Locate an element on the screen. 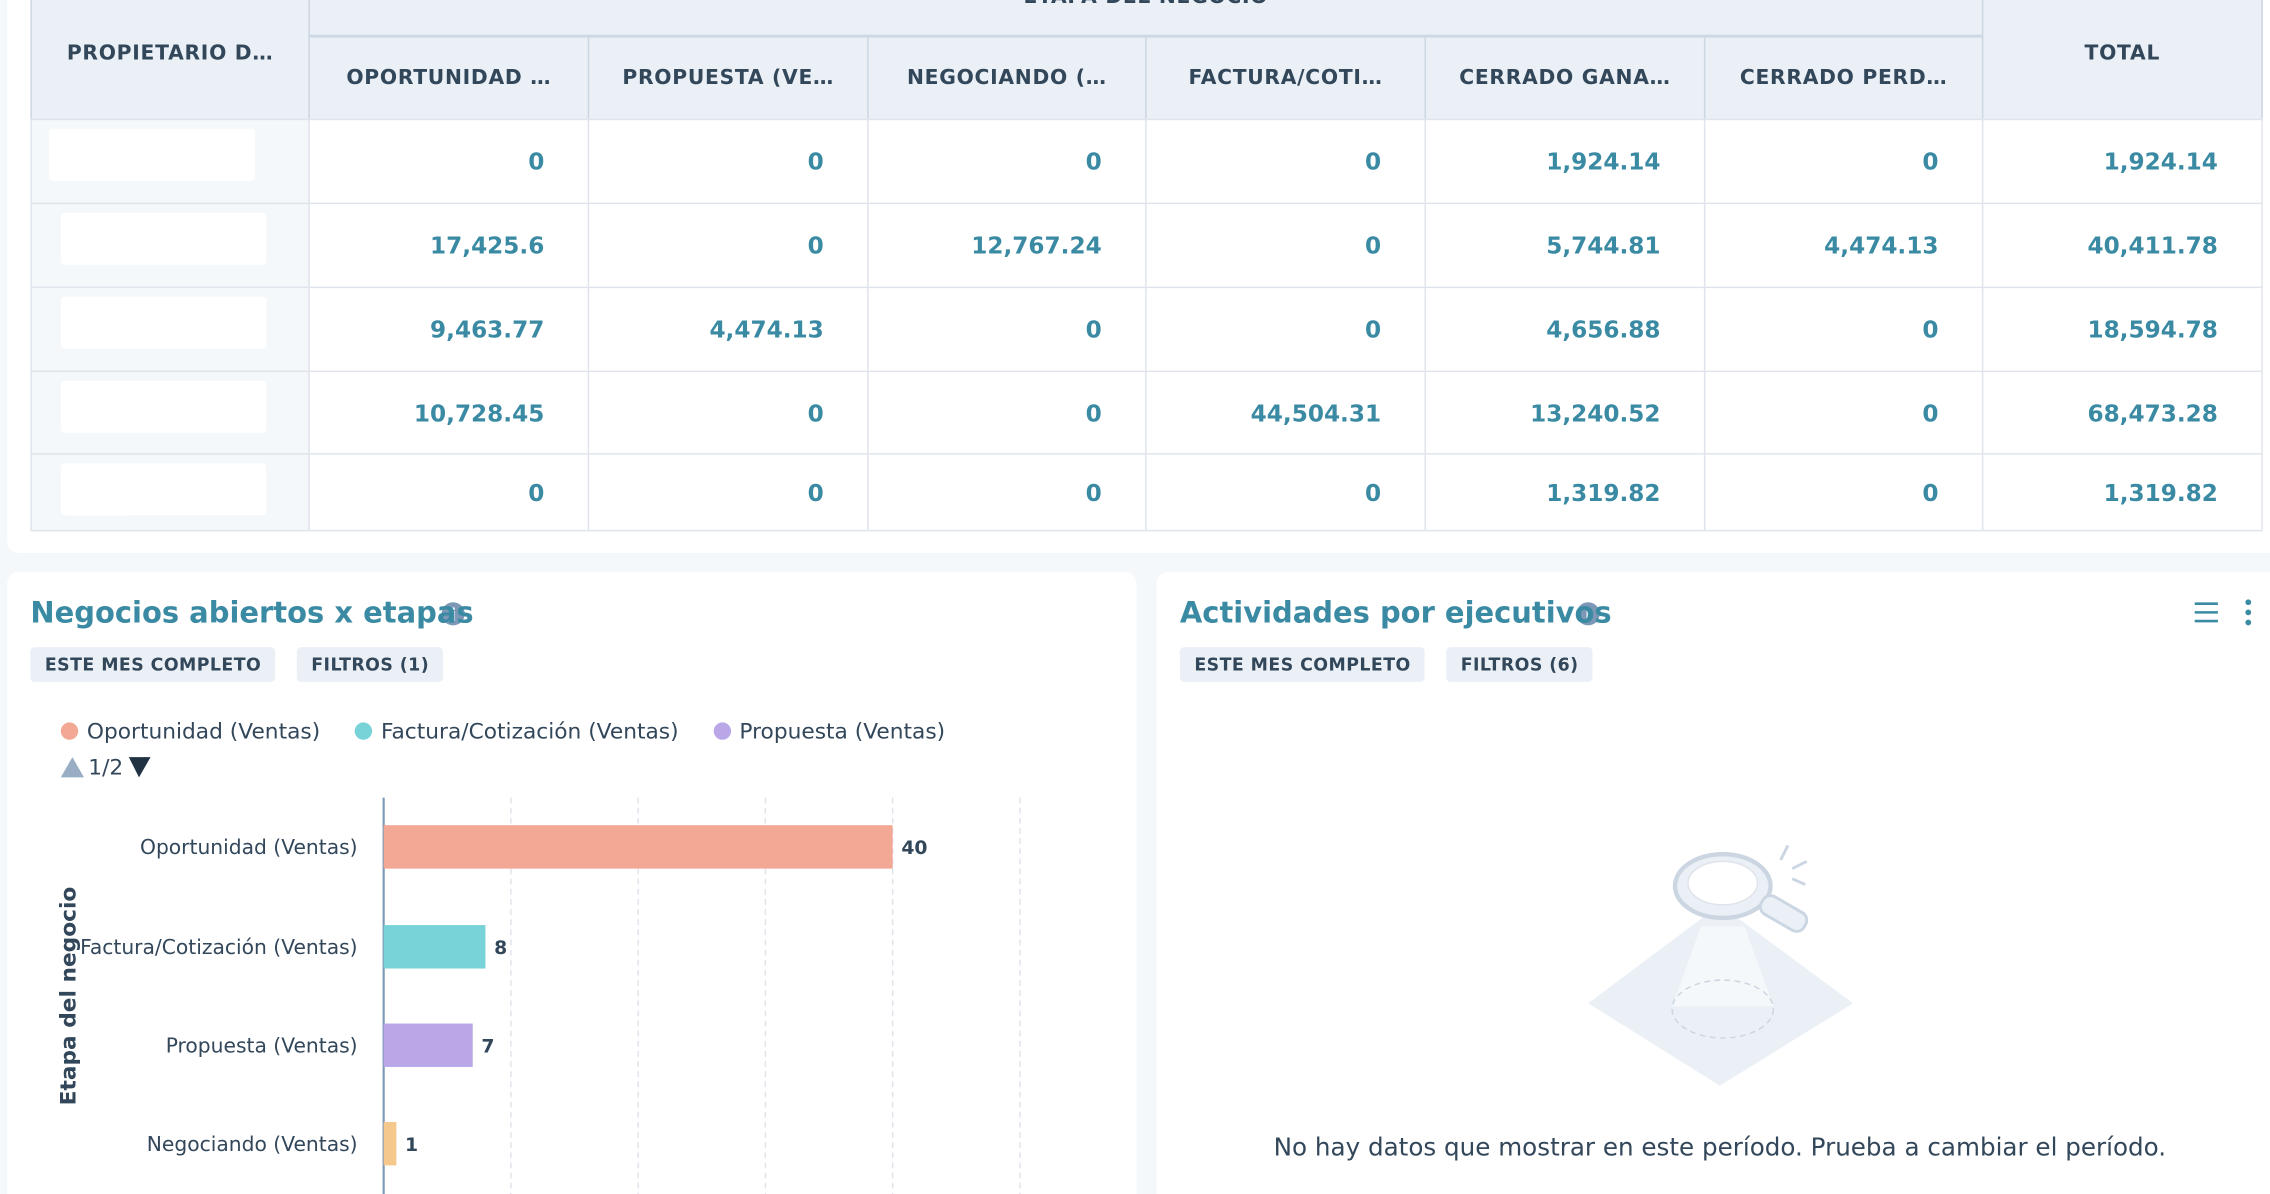  legend-label: Oportunidad (Ventas) is located at coordinates (203, 731).